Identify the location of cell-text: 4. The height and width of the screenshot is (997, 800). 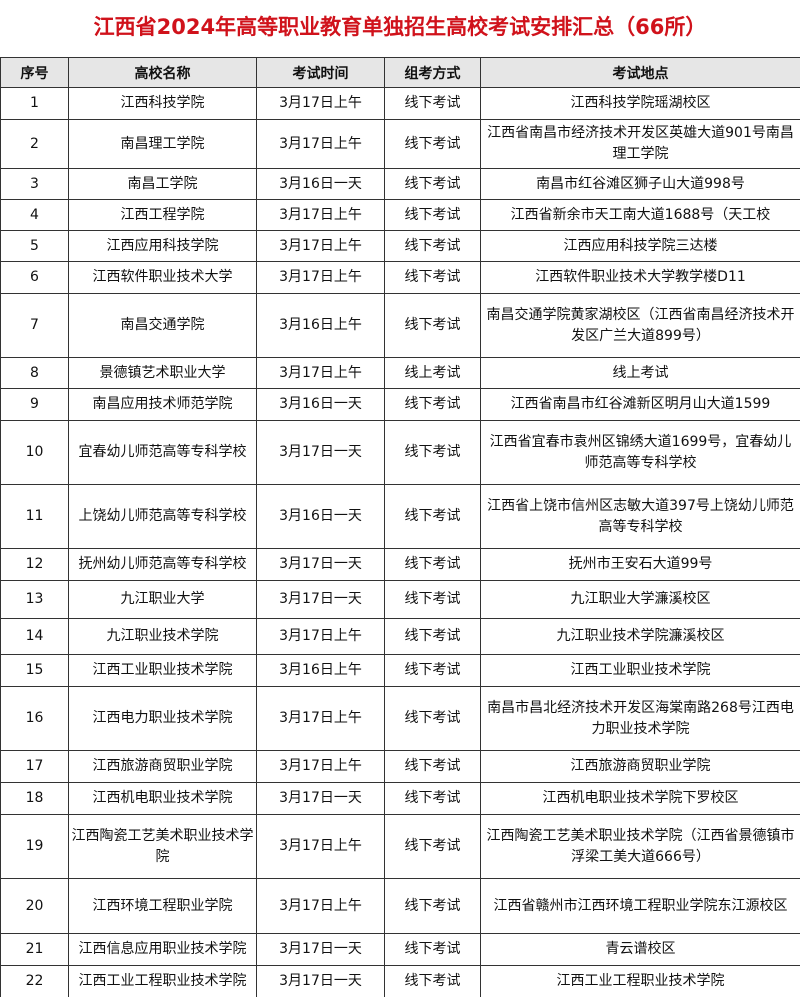
(34, 214).